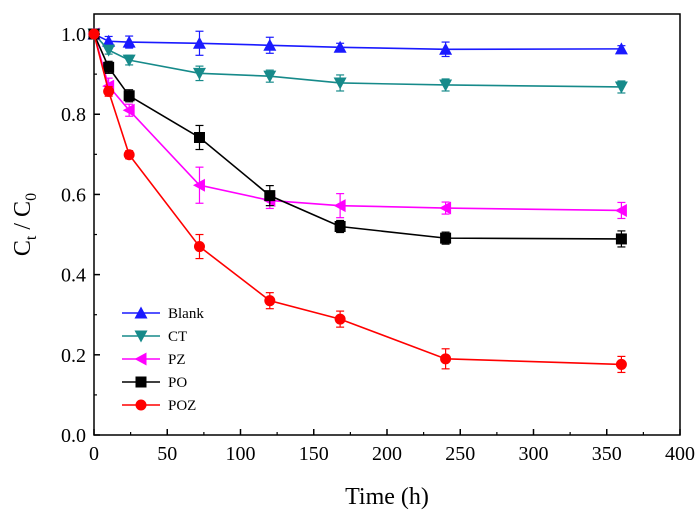  Describe the element at coordinates (607, 454) in the screenshot. I see `x-tick-label: 350` at that location.